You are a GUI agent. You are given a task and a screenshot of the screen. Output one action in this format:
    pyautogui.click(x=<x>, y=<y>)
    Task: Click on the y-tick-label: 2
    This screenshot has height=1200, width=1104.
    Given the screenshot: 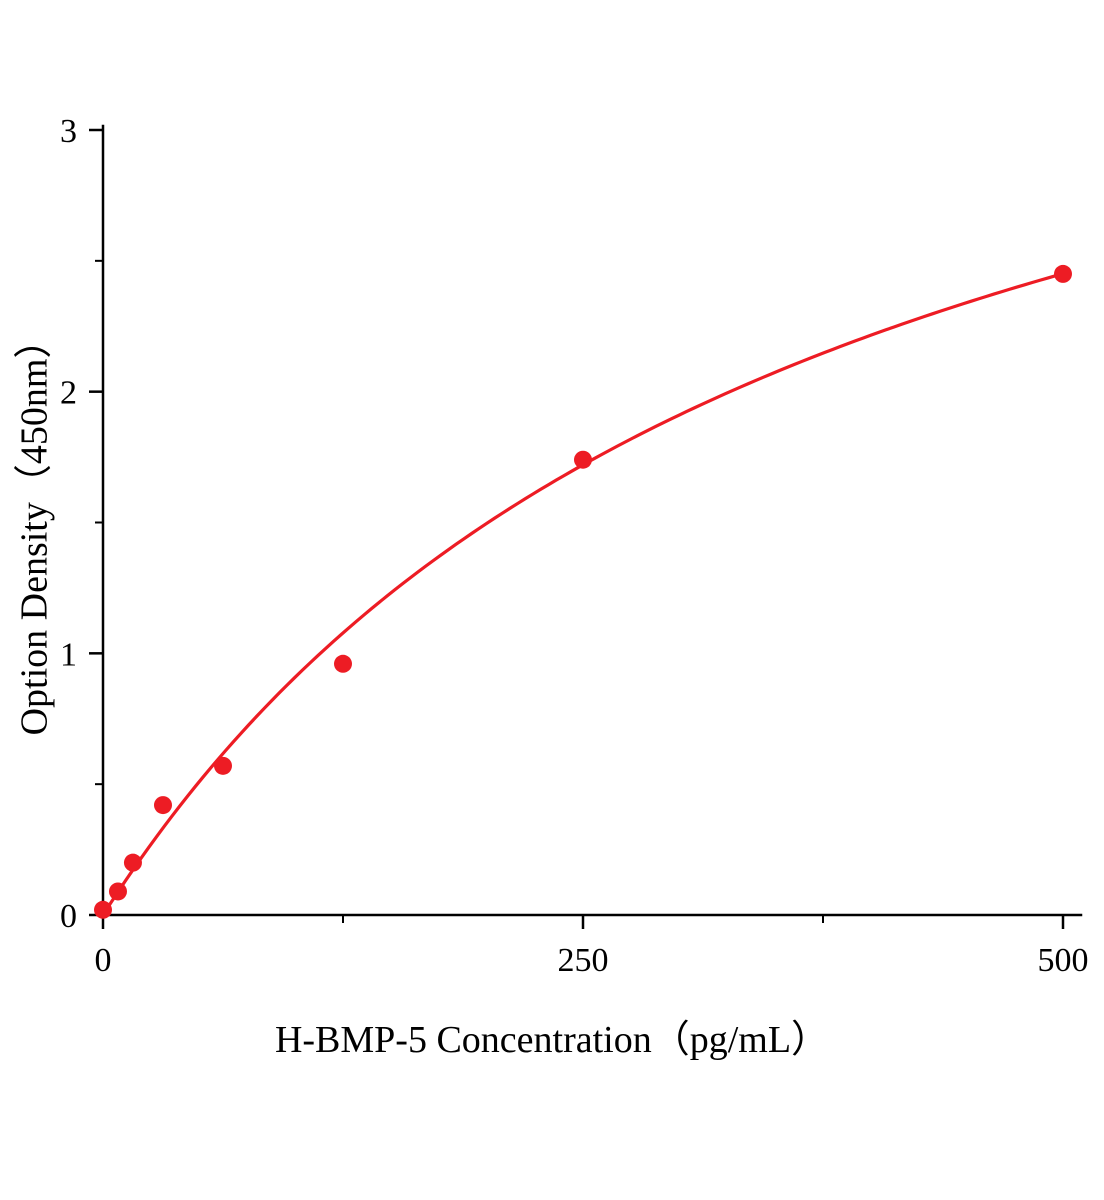 What is the action you would take?
    pyautogui.click(x=68, y=393)
    